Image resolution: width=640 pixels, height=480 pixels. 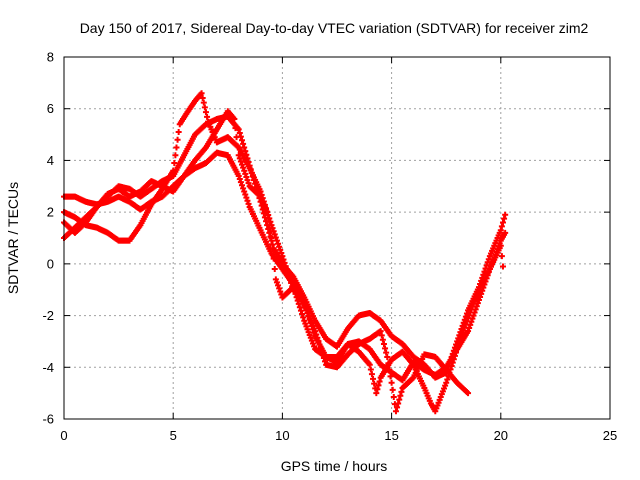 What do you see at coordinates (50, 160) in the screenshot?
I see `y-tick-label: 4` at bounding box center [50, 160].